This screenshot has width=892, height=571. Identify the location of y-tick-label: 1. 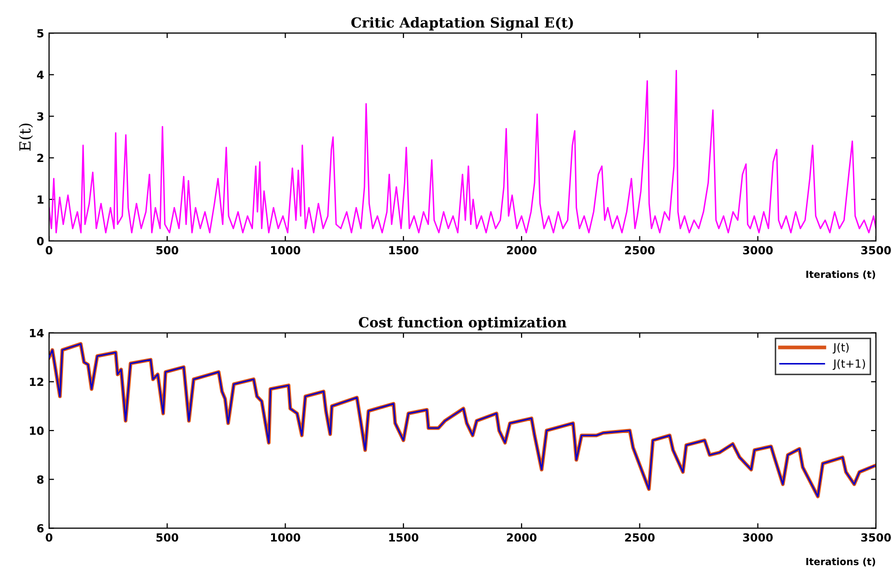
(41, 200).